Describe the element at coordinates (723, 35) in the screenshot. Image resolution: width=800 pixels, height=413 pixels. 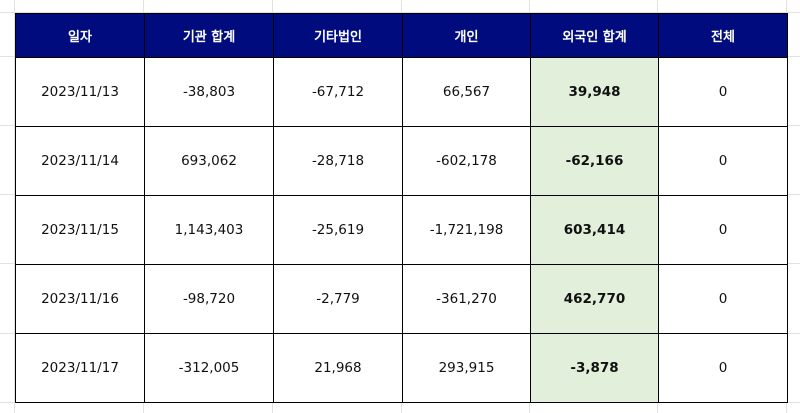
I see `header-total: 전체` at that location.